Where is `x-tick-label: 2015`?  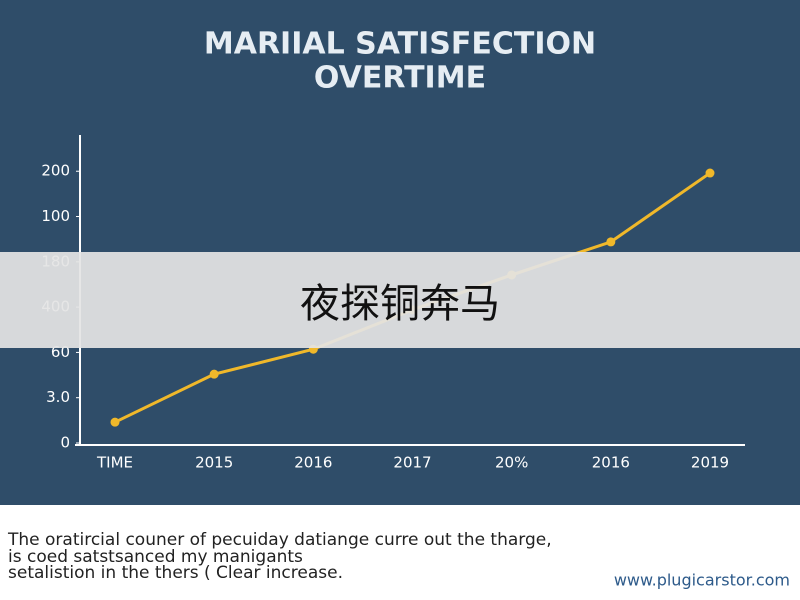
x-tick-label: 2015 is located at coordinates (214, 463).